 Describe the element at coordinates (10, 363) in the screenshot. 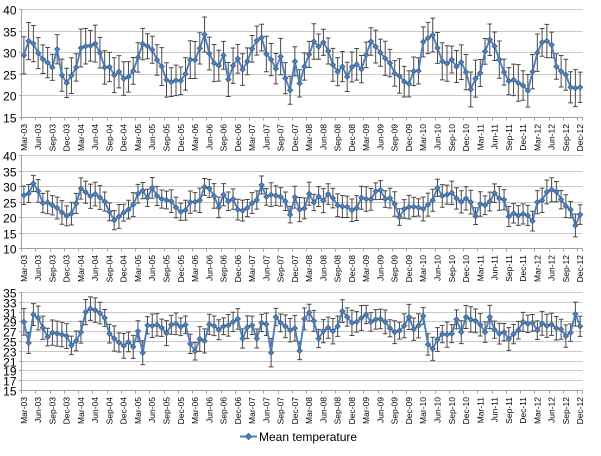

I see `svg-text: 21` at that location.